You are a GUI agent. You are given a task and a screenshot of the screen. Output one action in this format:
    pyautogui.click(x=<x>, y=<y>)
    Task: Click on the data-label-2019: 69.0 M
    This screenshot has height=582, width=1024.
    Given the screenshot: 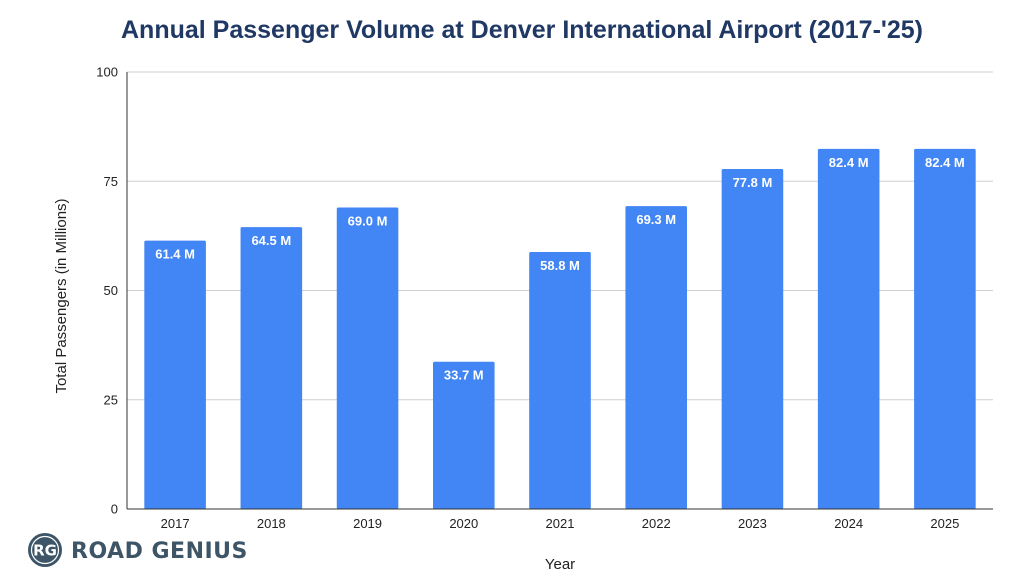 What is the action you would take?
    pyautogui.click(x=368, y=220)
    